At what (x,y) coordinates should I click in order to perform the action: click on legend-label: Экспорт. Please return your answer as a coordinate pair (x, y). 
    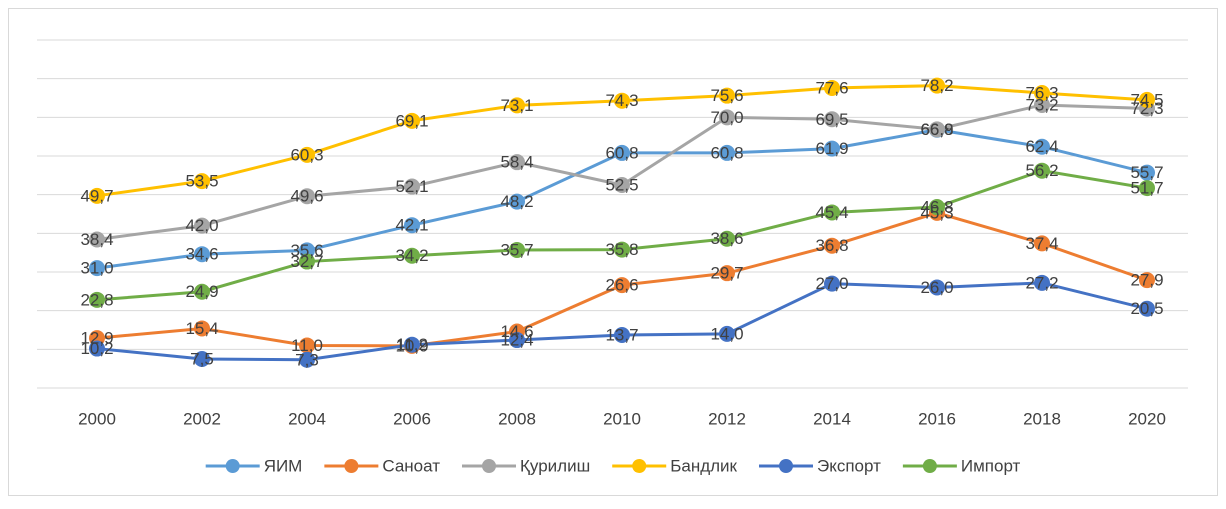
    Looking at the image, I should click on (849, 465).